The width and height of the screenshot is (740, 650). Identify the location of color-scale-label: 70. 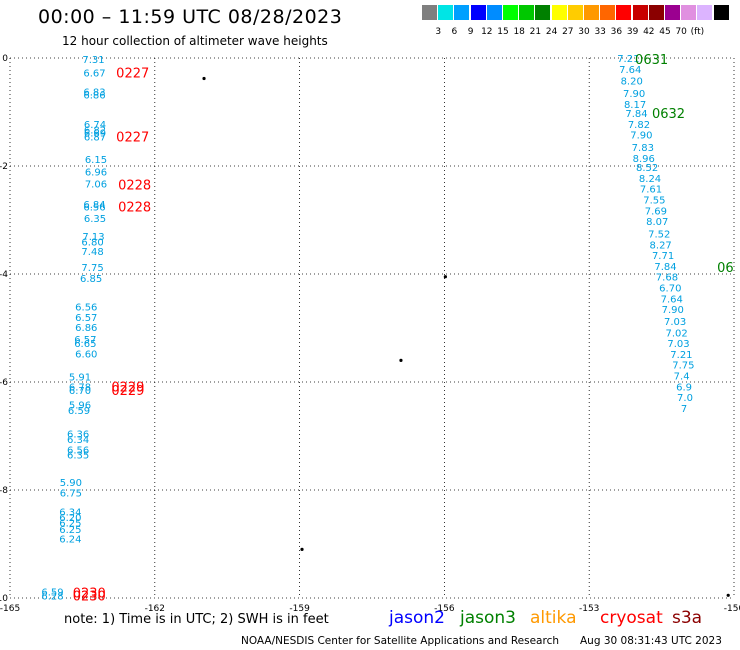
(681, 32).